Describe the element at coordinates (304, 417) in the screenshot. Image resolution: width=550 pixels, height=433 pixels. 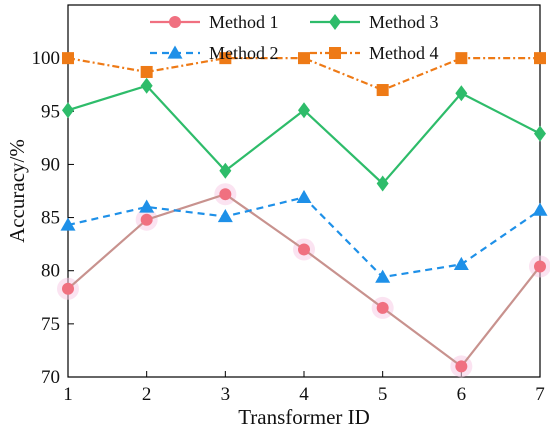
I see `x-axis-label: Transformer ID` at that location.